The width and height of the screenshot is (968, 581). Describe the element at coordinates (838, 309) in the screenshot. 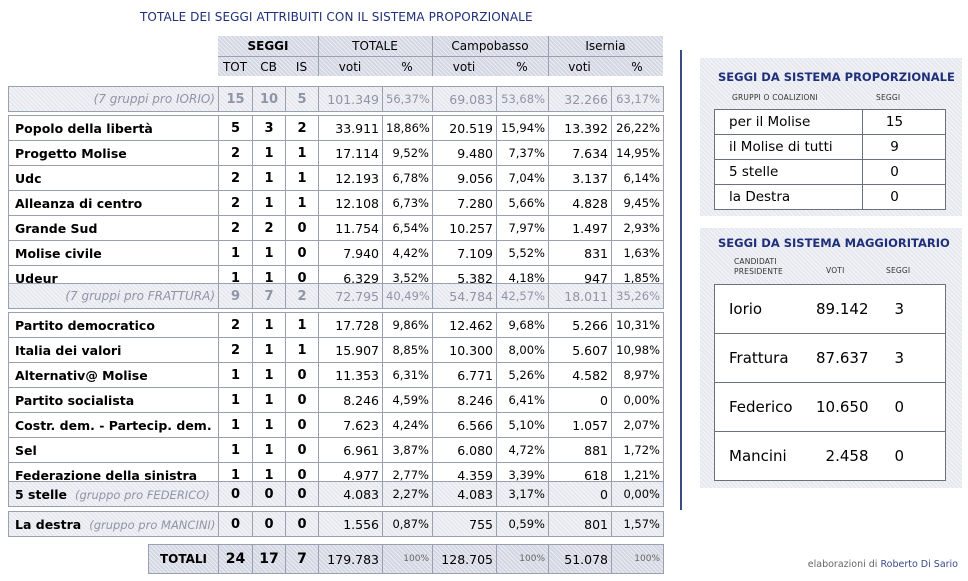

I see `candidate-voti: 89.142` at that location.